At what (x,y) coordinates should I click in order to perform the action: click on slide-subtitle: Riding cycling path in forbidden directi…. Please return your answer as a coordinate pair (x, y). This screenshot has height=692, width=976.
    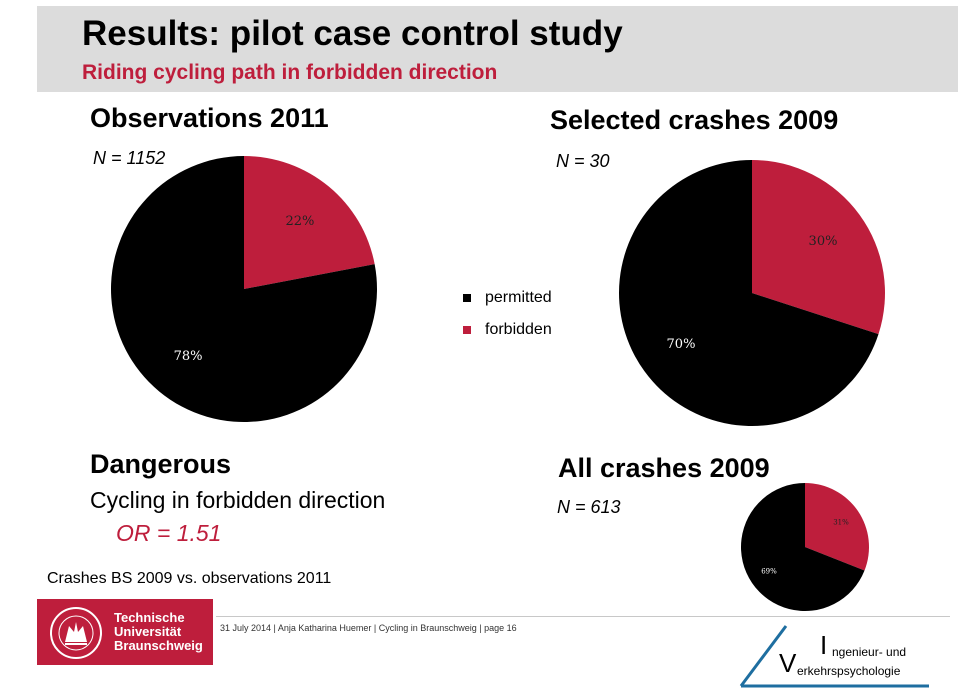
    Looking at the image, I should click on (290, 72).